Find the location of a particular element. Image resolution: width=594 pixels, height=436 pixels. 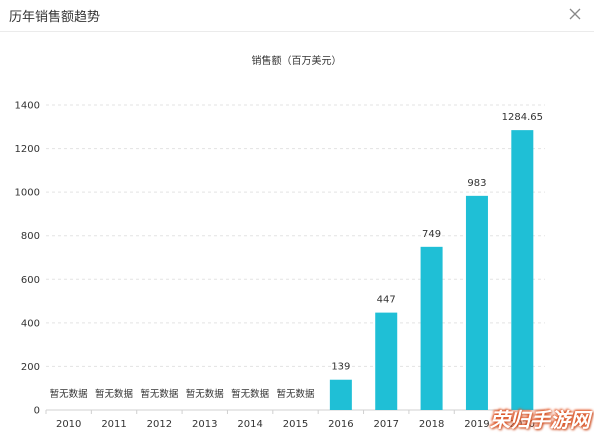

y-tick-label: 0 is located at coordinates (37, 411).